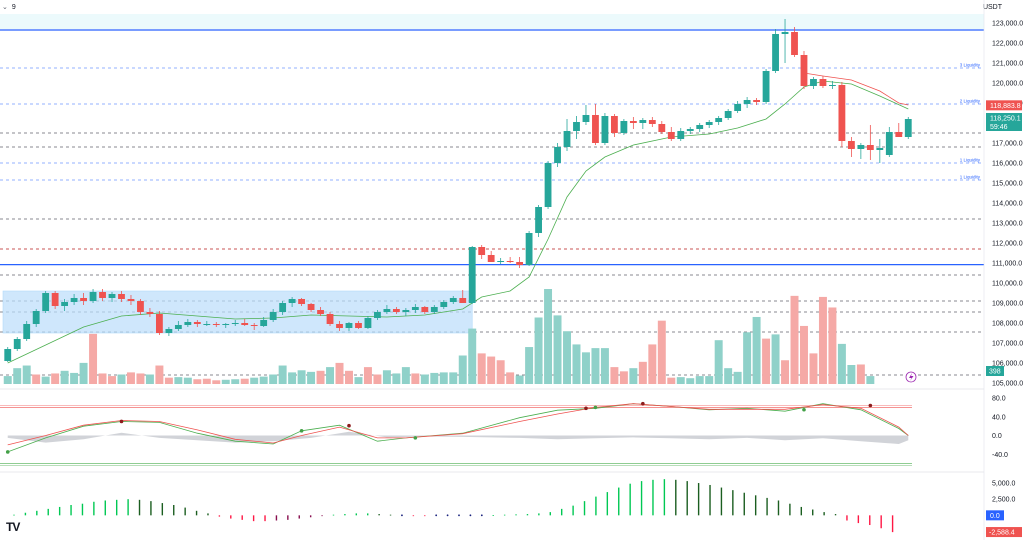 This screenshot has width=1024, height=540. What do you see at coordinates (1007, 164) in the screenshot?
I see `price-tick: 116,000.0` at bounding box center [1007, 164].